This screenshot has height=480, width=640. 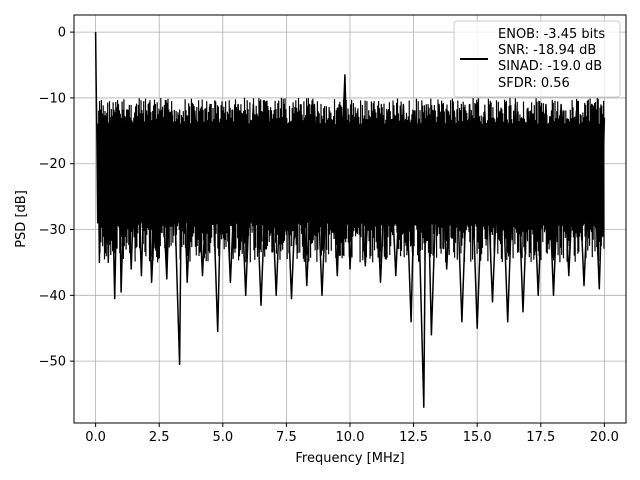 What do you see at coordinates (413, 437) in the screenshot?
I see `x-tick-label: 12.5` at bounding box center [413, 437].